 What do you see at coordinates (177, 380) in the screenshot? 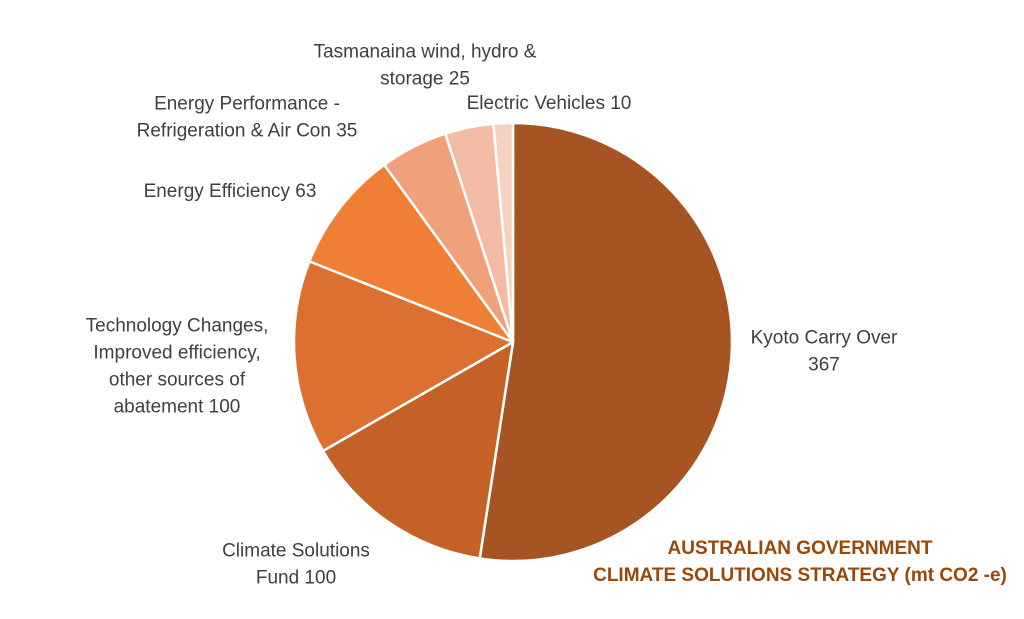
I see `slice-label-line: other sources of` at bounding box center [177, 380].